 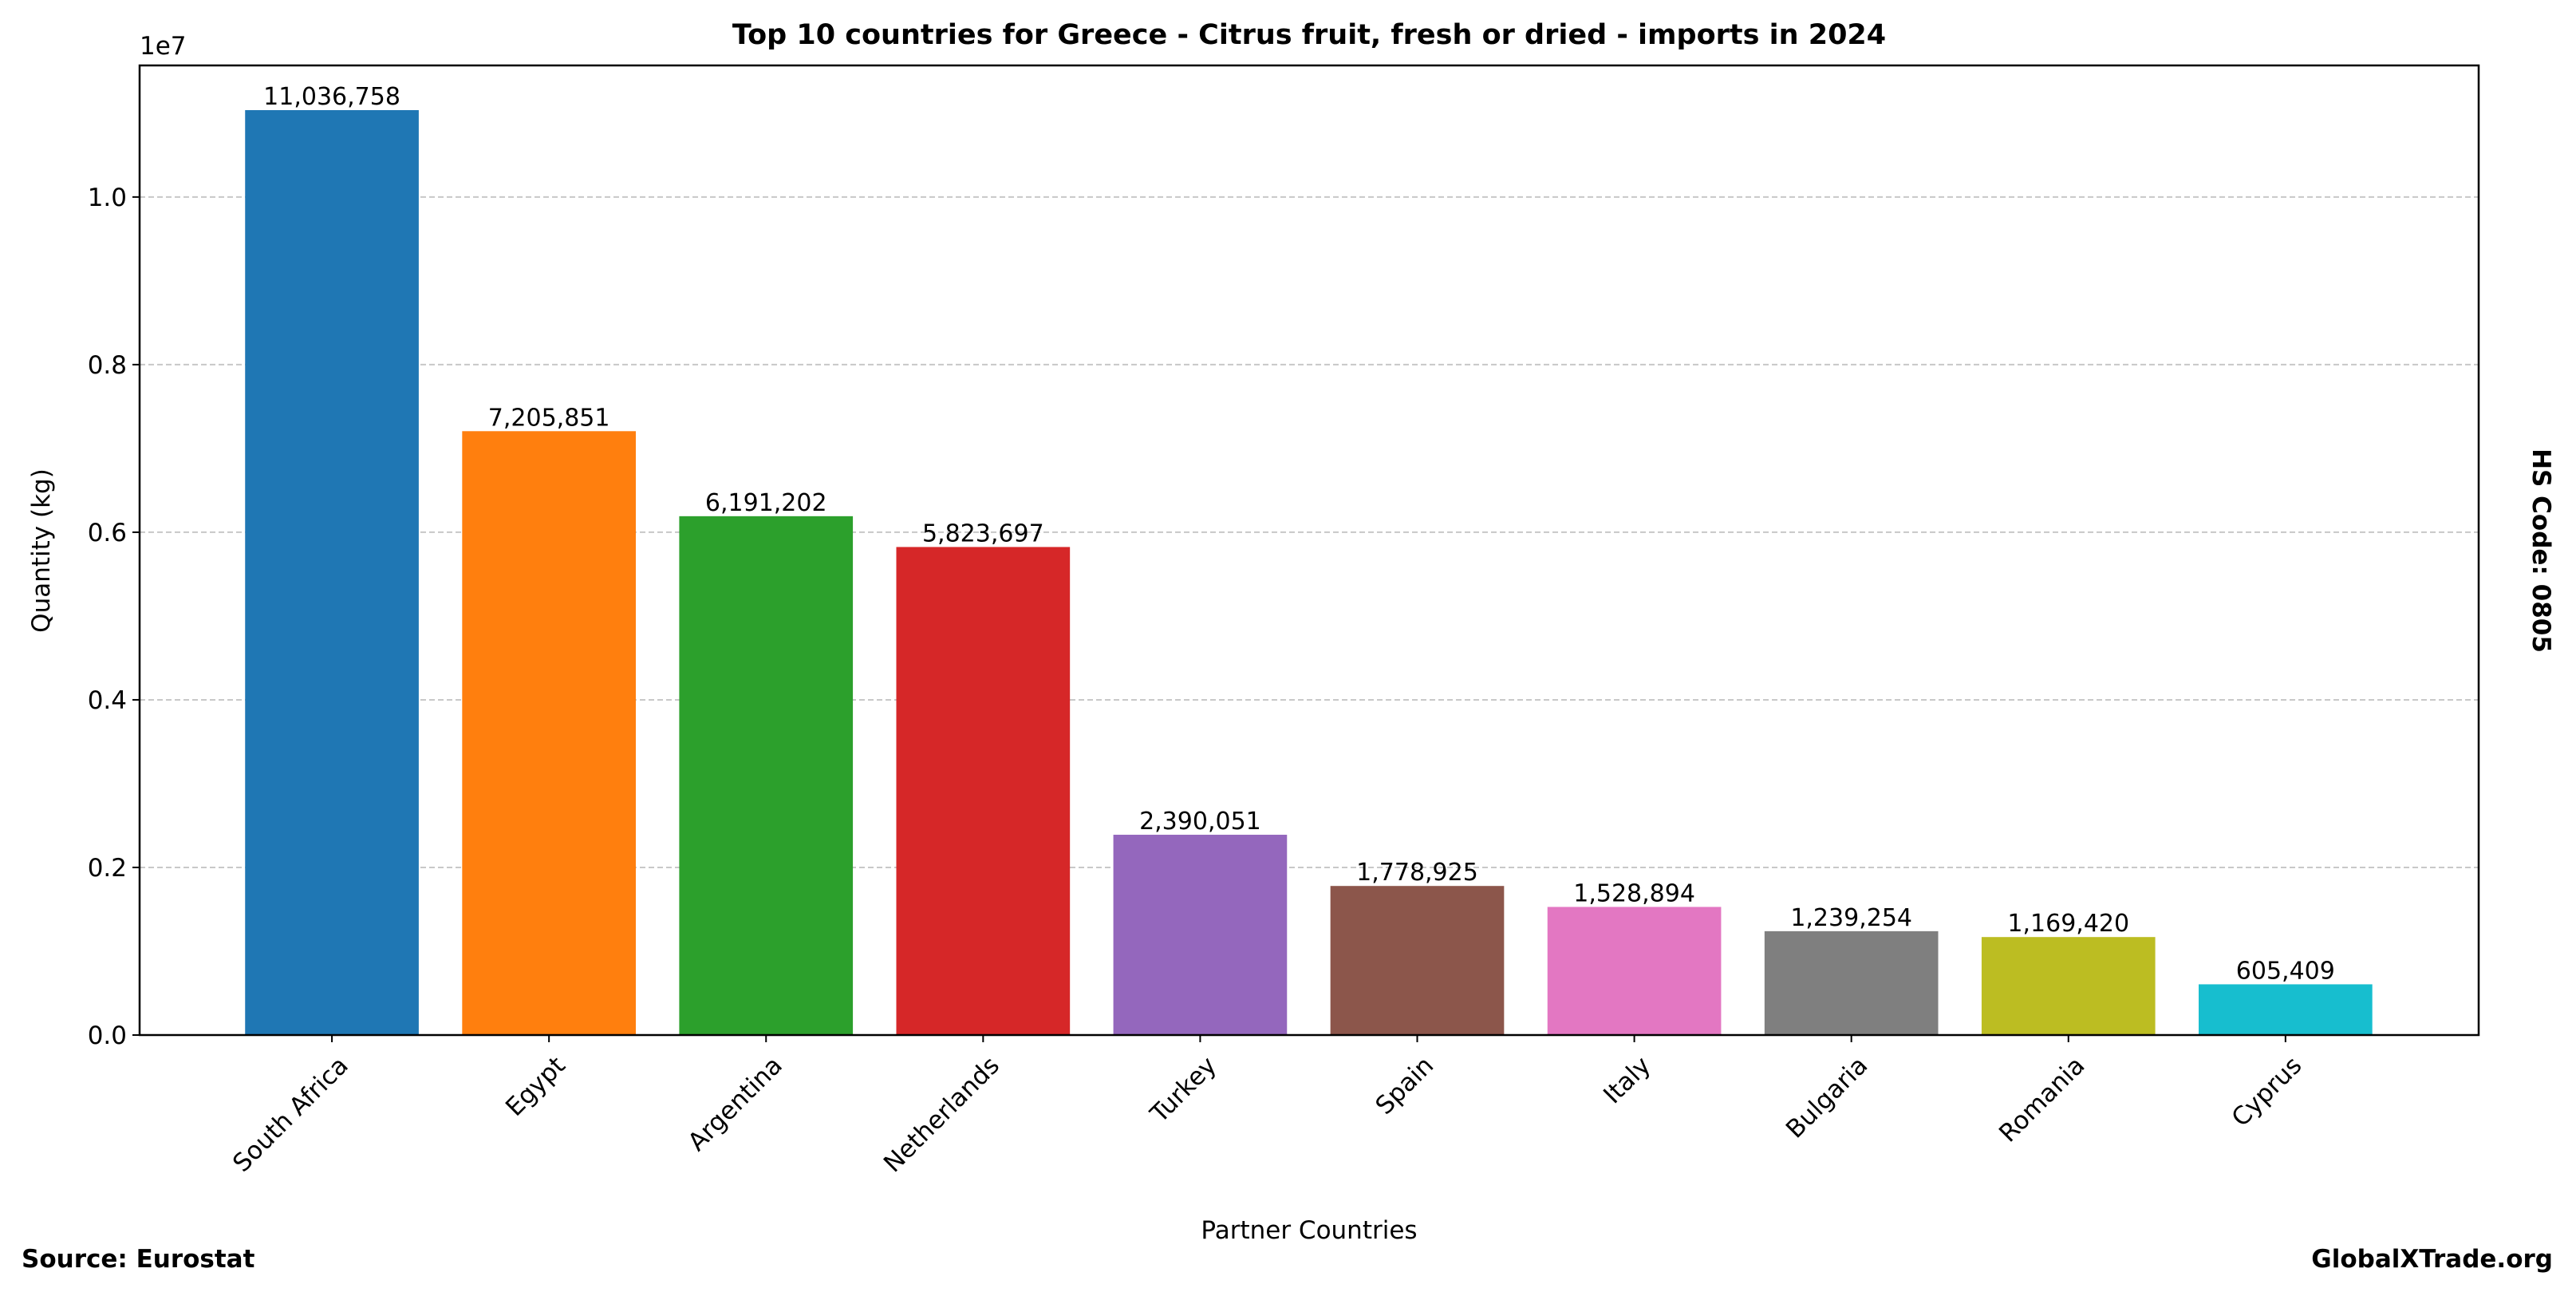 What do you see at coordinates (108, 1035) in the screenshot?
I see `y-tick-label: 0.0` at bounding box center [108, 1035].